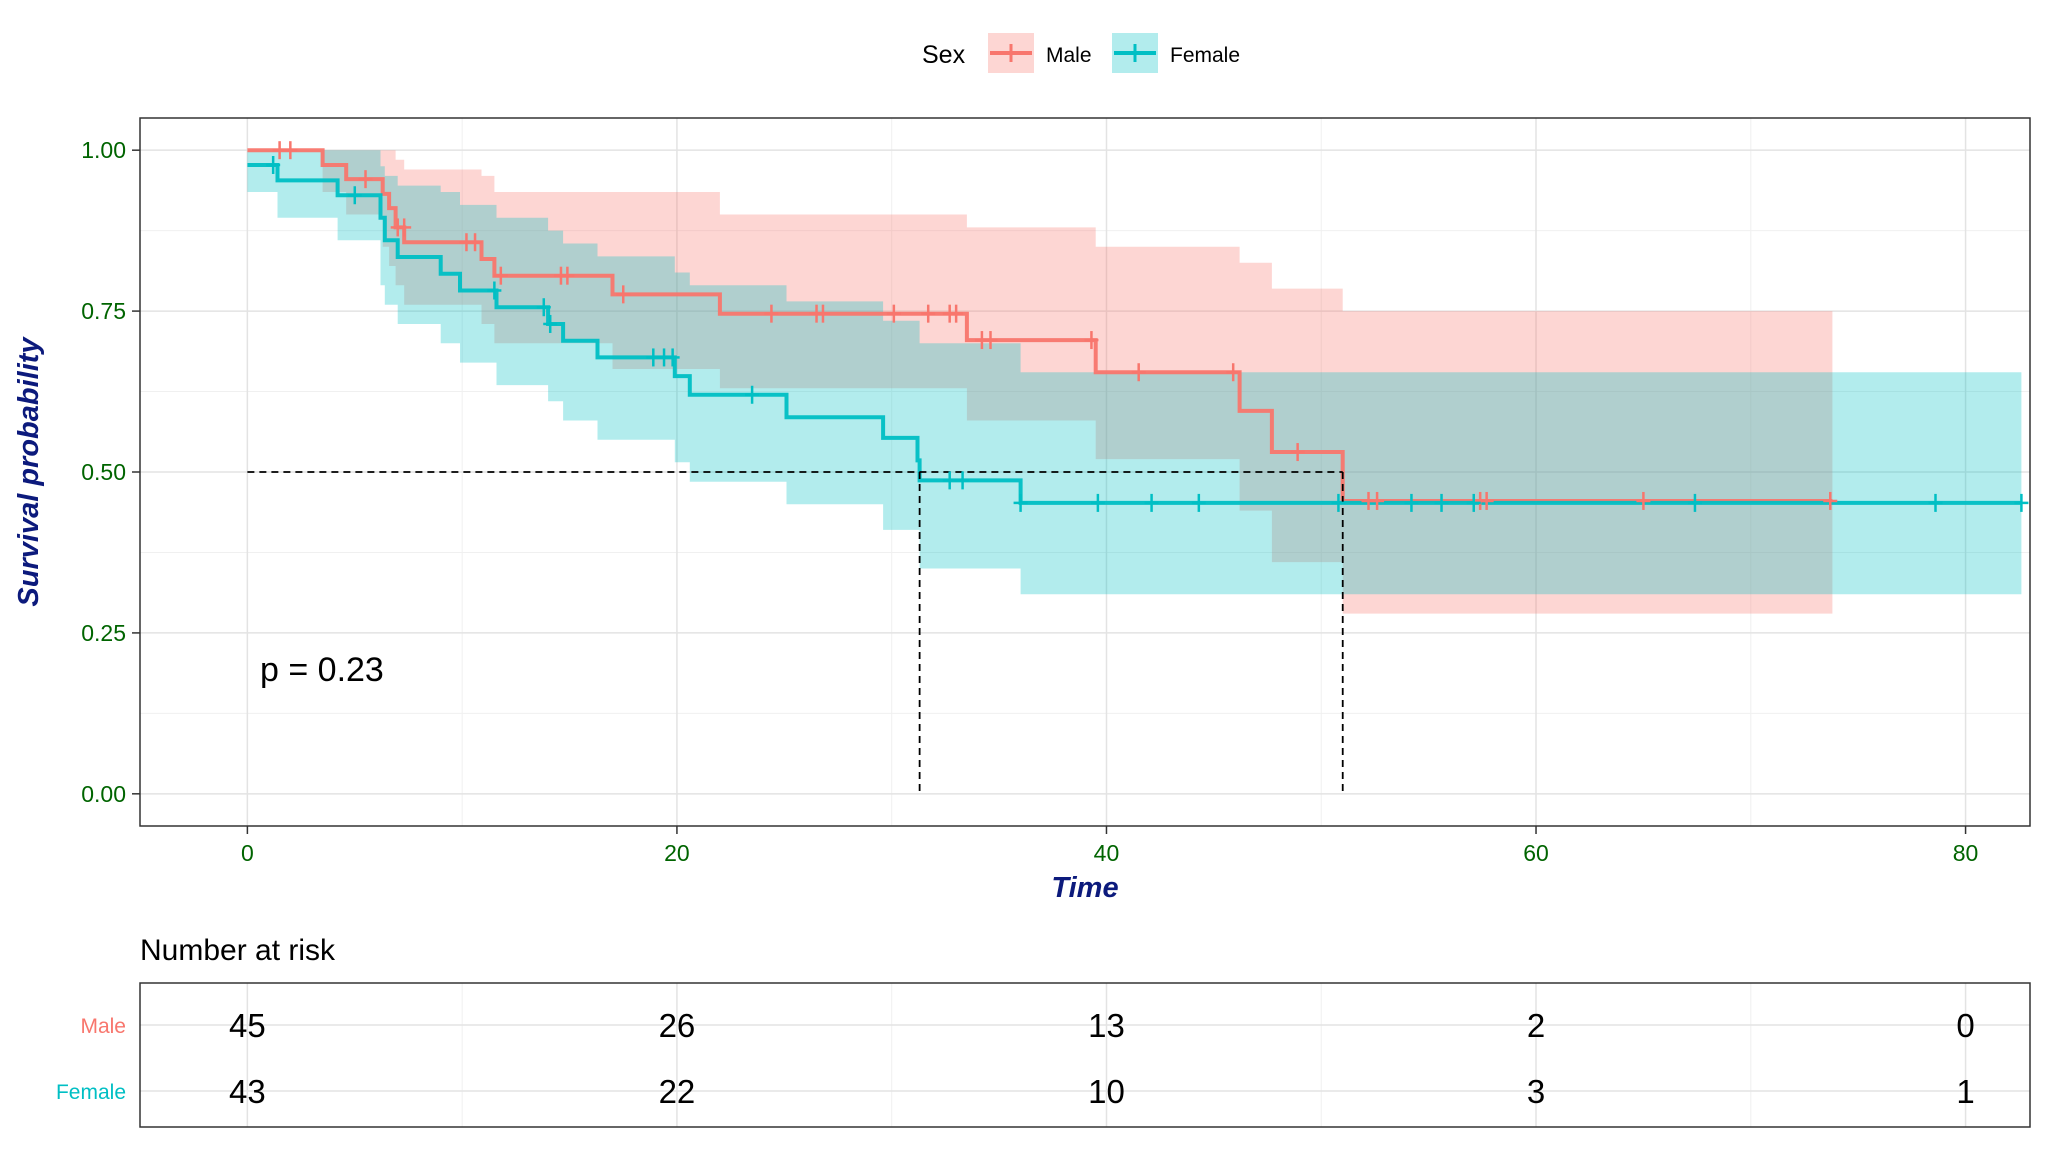  Describe the element at coordinates (103, 633) in the screenshot. I see `y-tick-label: 0.25` at that location.